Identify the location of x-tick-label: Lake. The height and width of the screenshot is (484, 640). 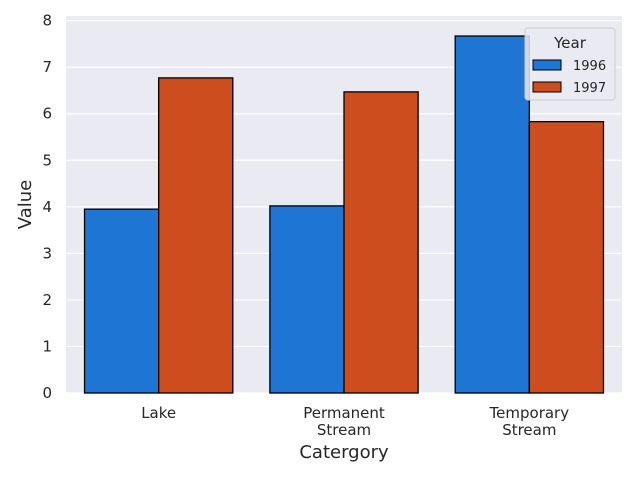
(158, 413).